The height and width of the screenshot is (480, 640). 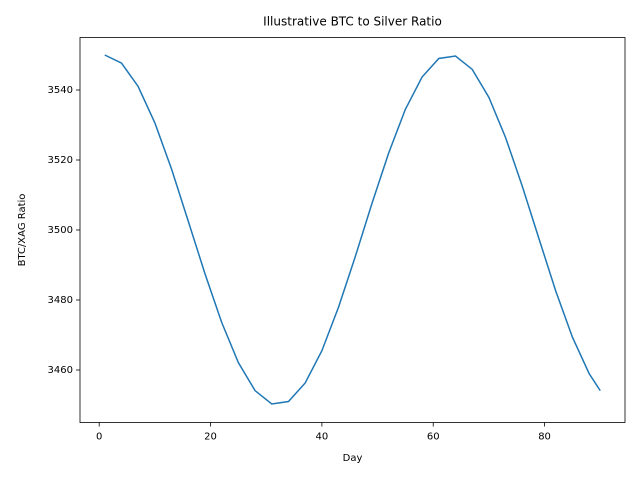 I want to click on y-axis-label: BTC/XAG Ratio, so click(x=22, y=230).